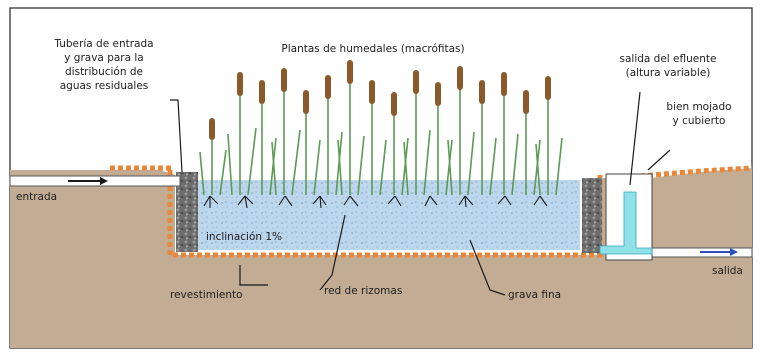 The image size is (761, 356). I want to click on label-inlet-pipe-2: y grava para la, so click(104, 58).